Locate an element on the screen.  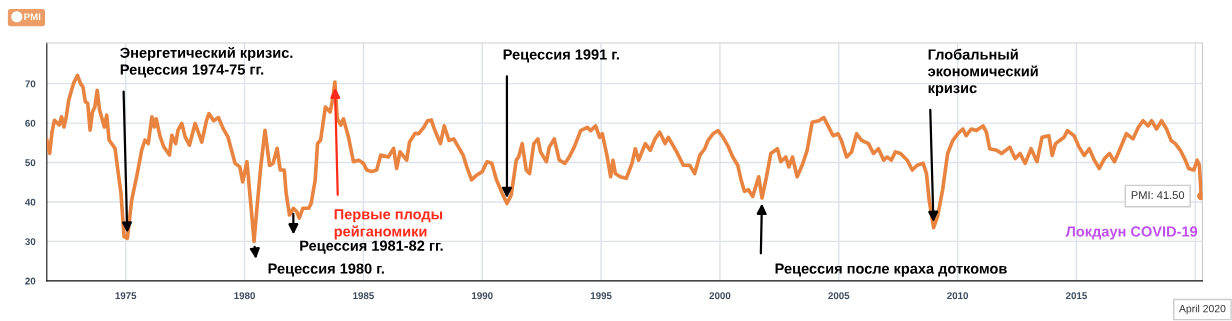
y-tick-label: 60 is located at coordinates (30, 123).